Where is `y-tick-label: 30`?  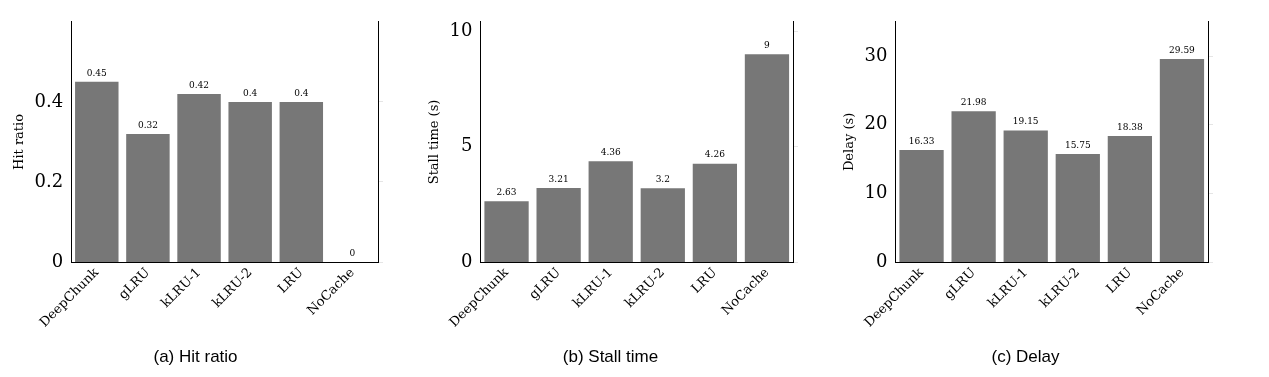
y-tick-label: 30 is located at coordinates (876, 54).